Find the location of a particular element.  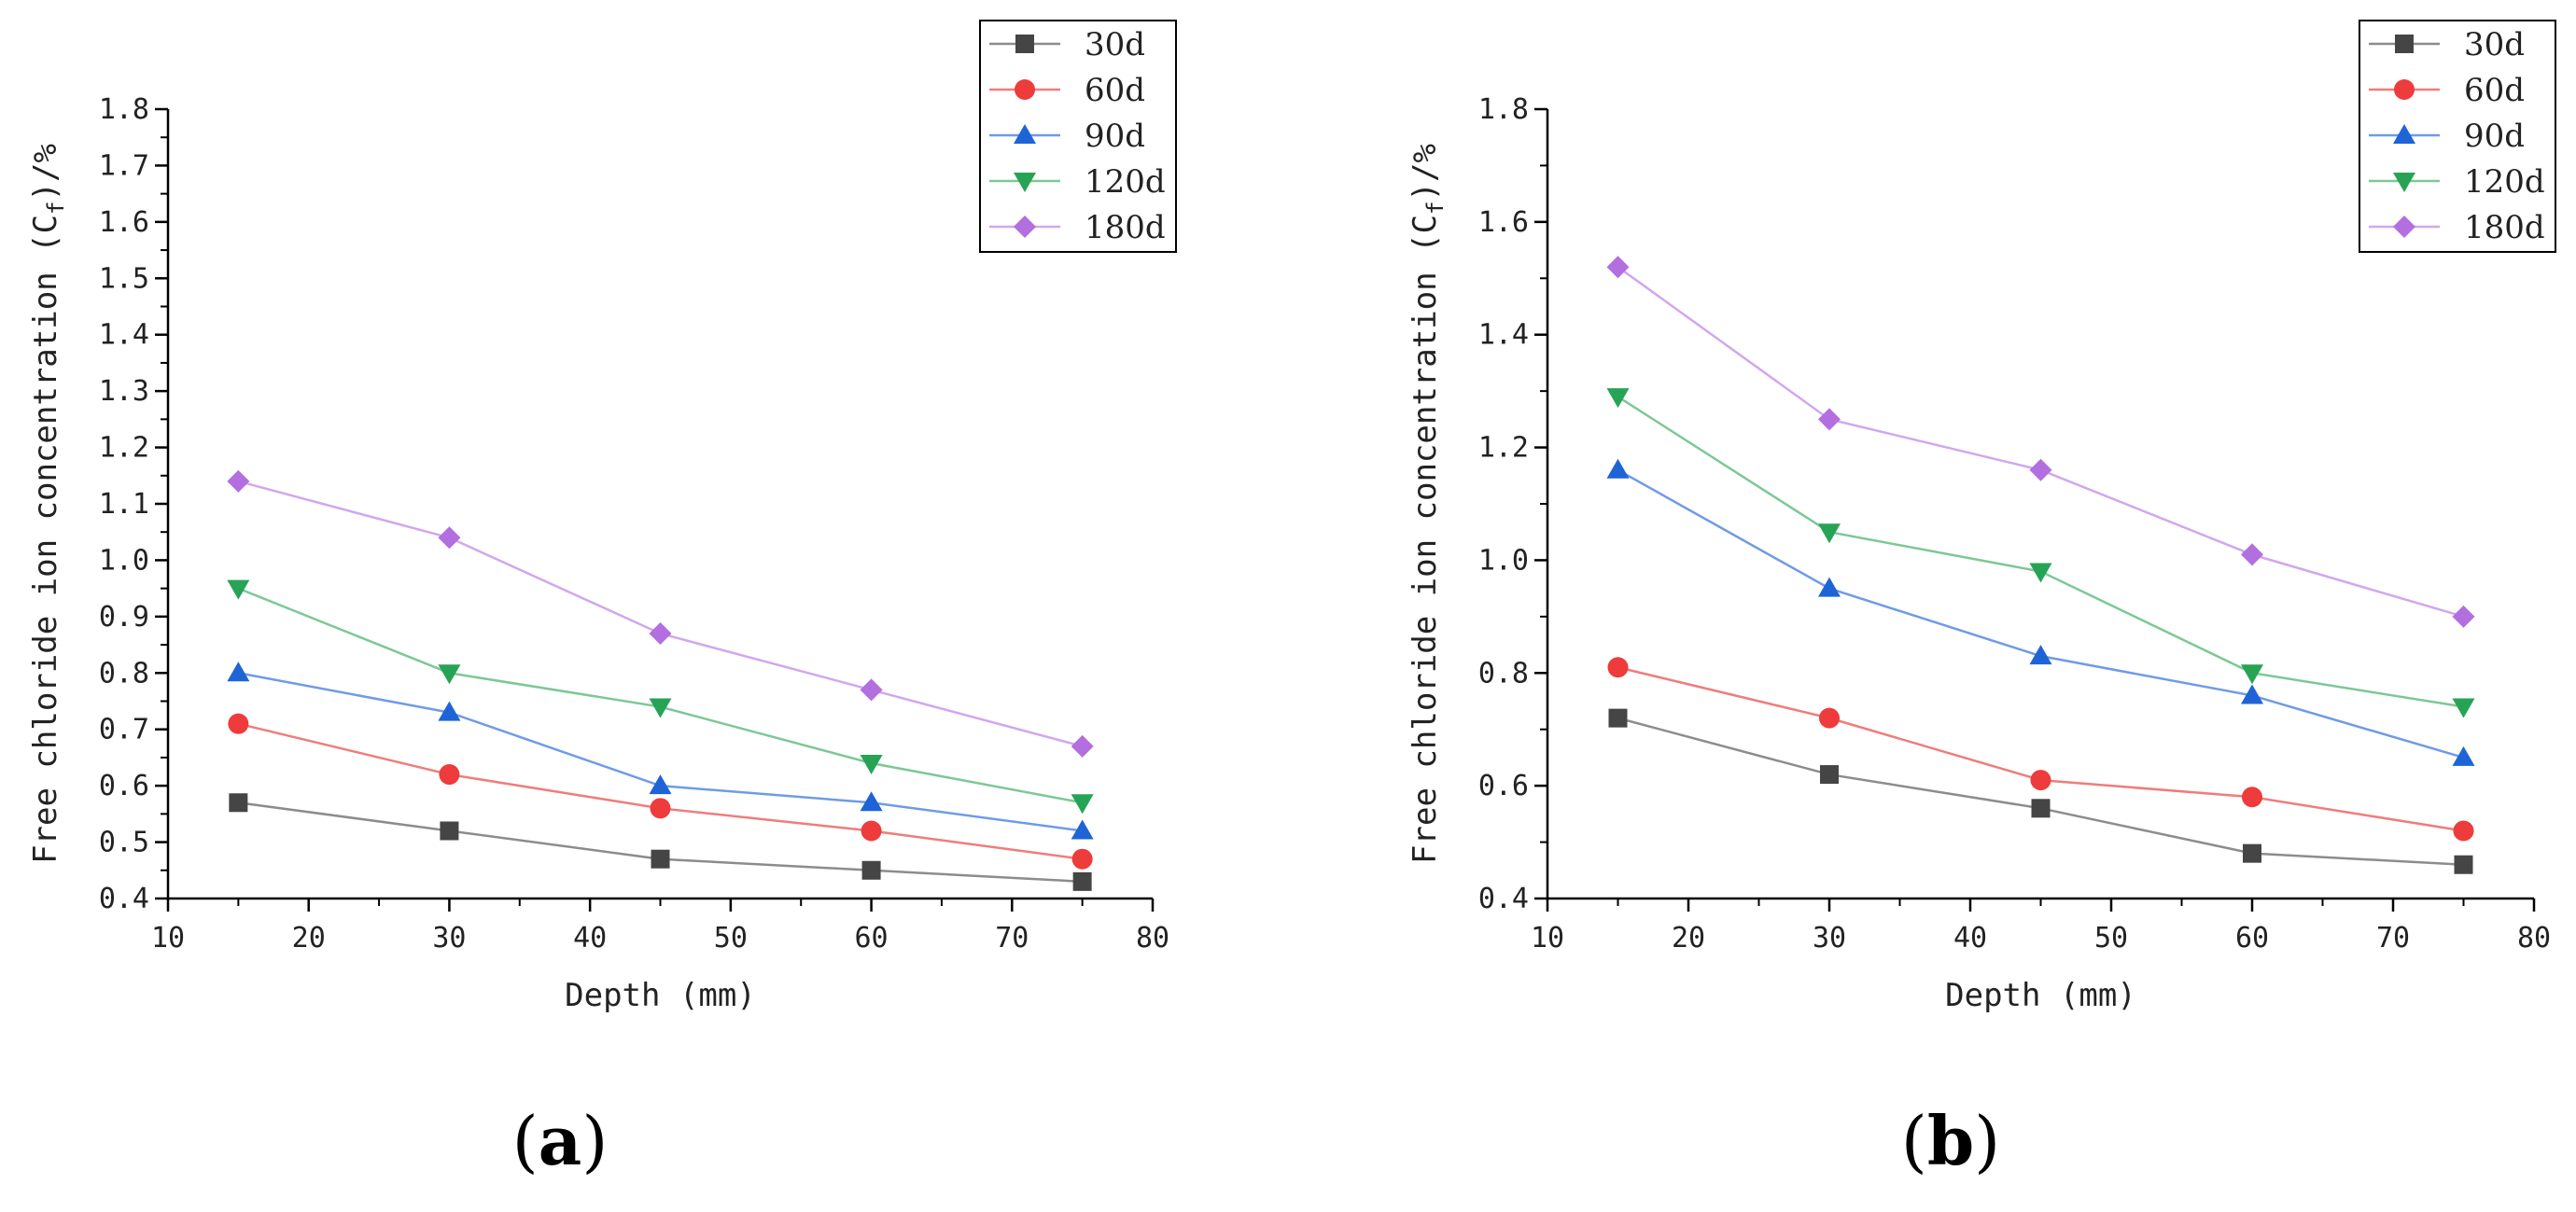

y-tick-label: 0.6 is located at coordinates (124, 786).